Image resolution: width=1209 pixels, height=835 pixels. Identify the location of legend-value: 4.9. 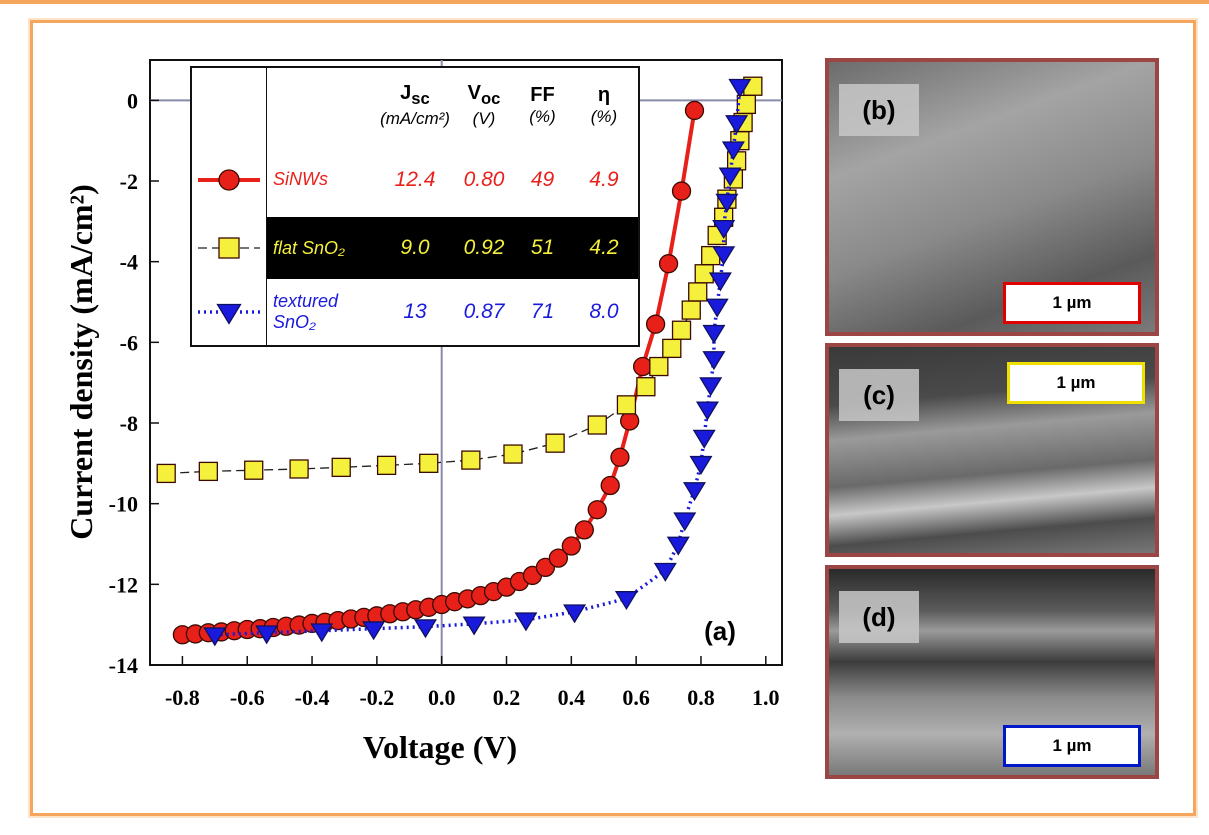
(604, 179).